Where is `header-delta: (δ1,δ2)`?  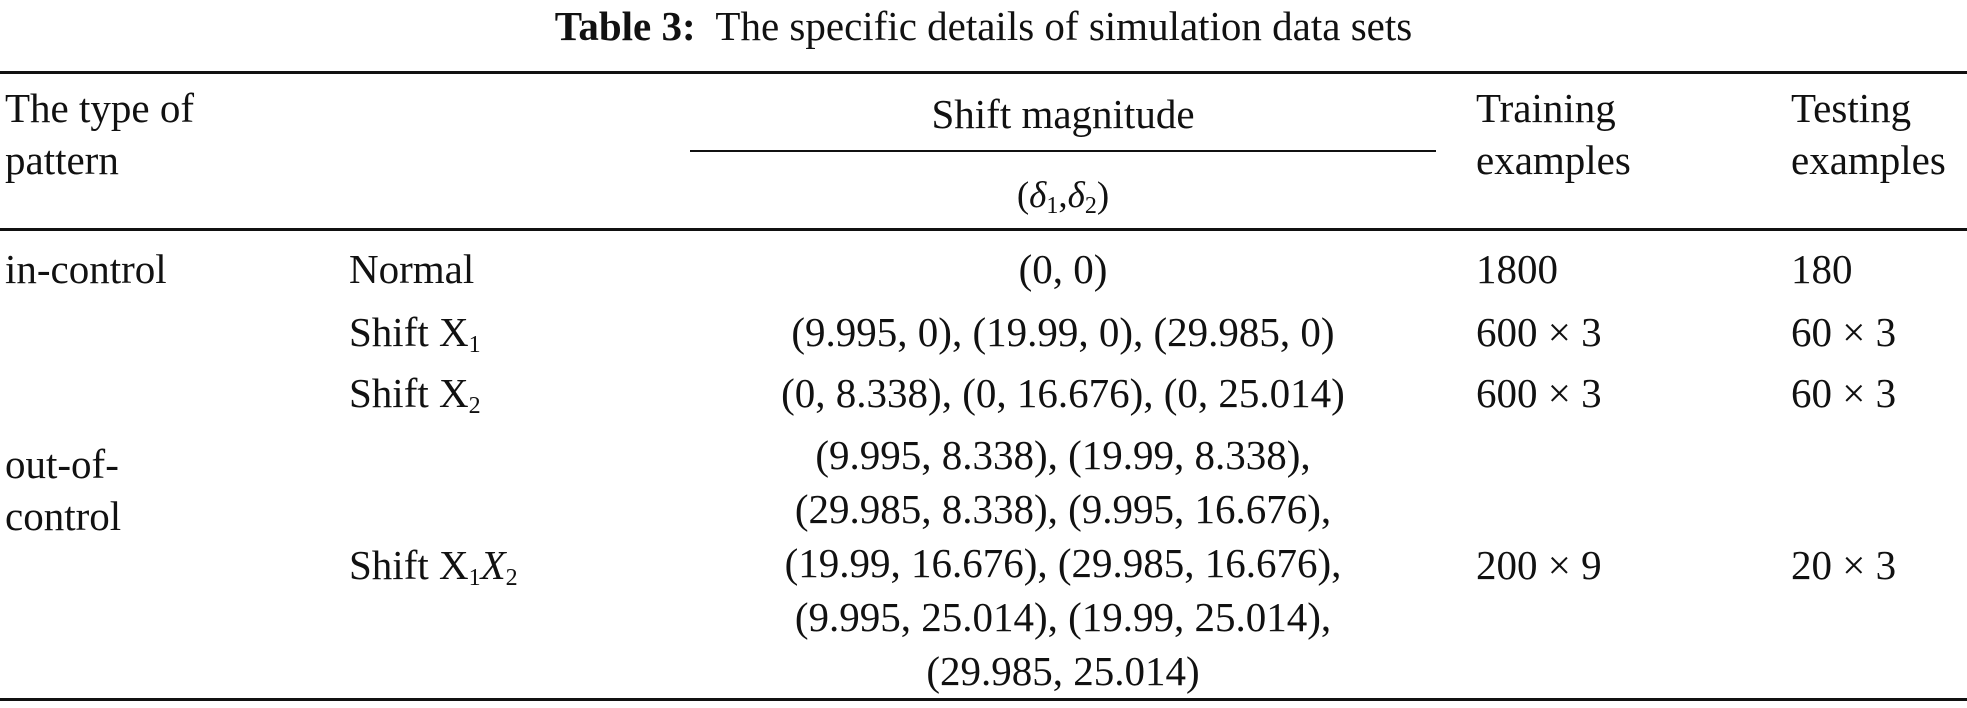
header-delta: (δ1,δ2) is located at coordinates (1063, 197).